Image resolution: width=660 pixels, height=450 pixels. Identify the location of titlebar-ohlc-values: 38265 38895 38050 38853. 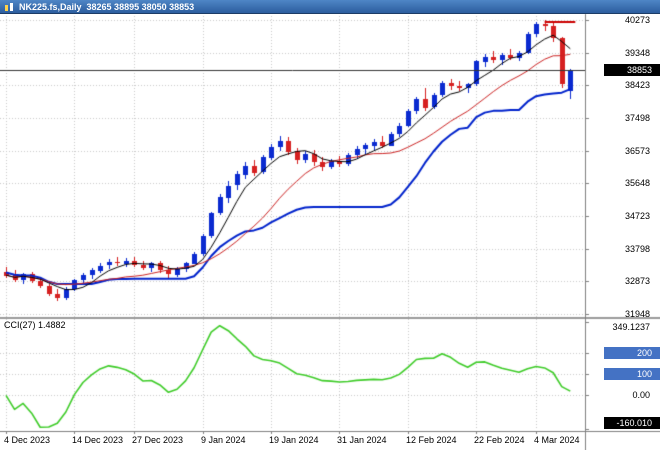
(140, 6).